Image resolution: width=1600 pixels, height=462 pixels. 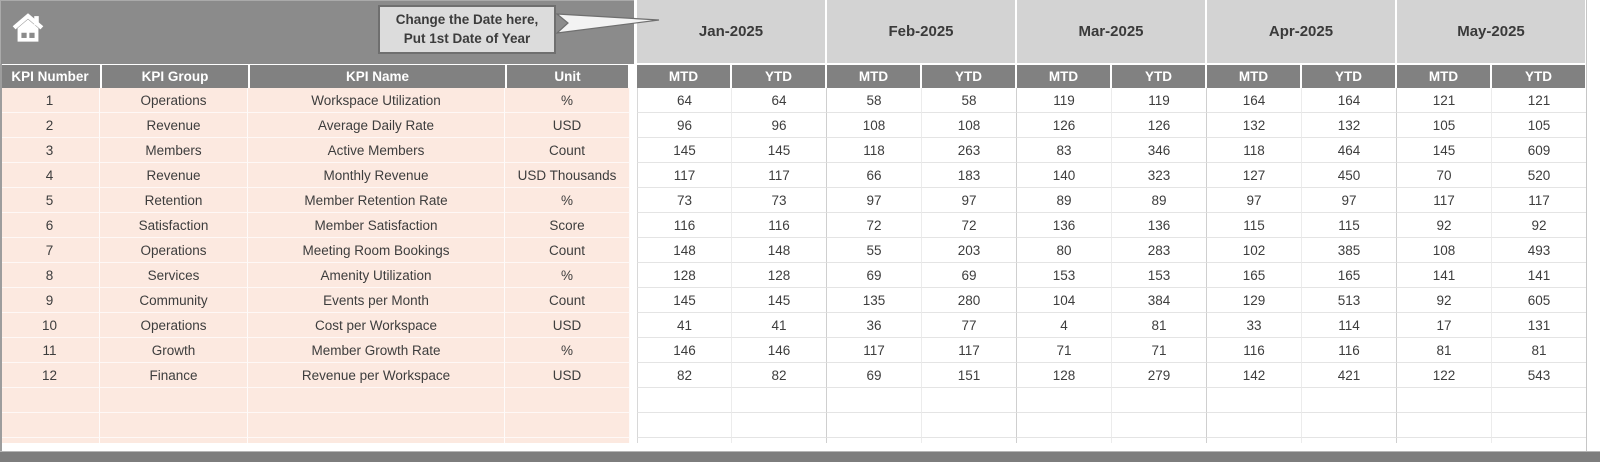 What do you see at coordinates (969, 325) in the screenshot?
I see `cell-value: 77` at bounding box center [969, 325].